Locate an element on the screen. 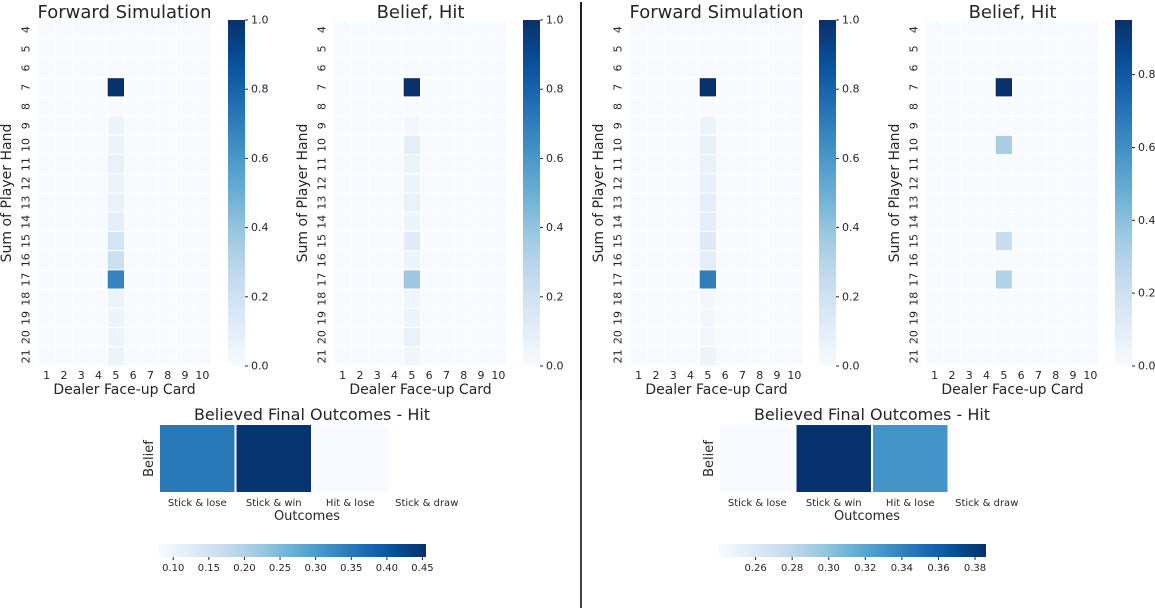 The height and width of the screenshot is (610, 1155). y-tick-label: 16 is located at coordinates (26, 260).